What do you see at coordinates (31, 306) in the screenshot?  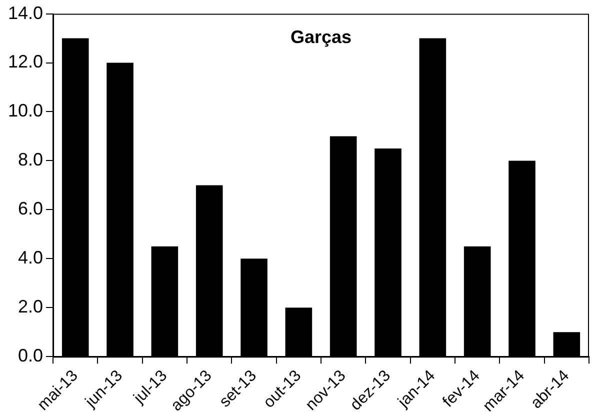 I see `y-tick-label: 2.0` at bounding box center [31, 306].